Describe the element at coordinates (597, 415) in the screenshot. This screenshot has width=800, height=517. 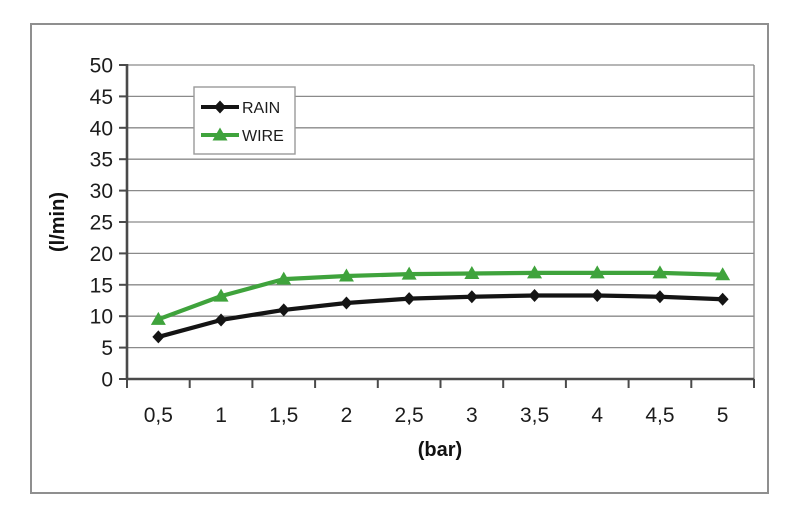
I see `x-tick-label: 4` at that location.